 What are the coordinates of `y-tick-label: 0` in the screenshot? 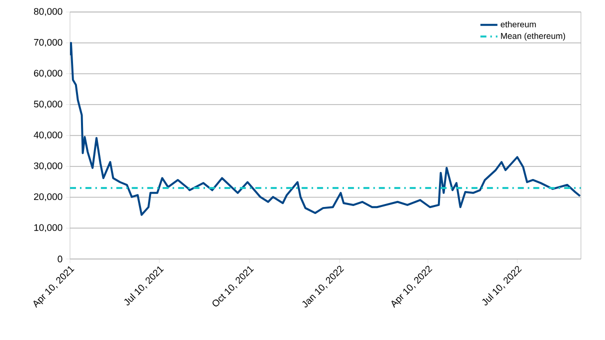 It's located at (60, 259).